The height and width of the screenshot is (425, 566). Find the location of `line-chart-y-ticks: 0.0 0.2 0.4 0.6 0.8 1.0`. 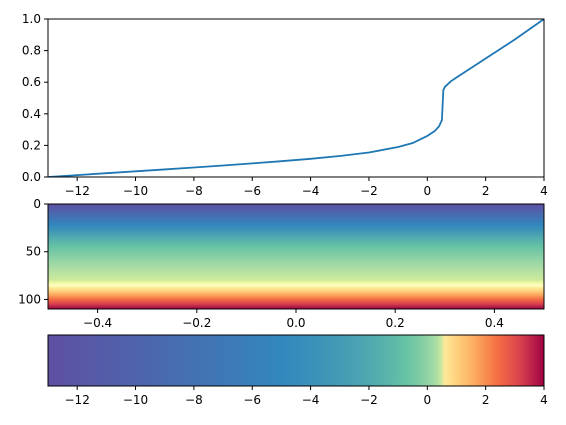

line-chart-y-ticks: 0.0 0.2 0.4 0.6 0.8 1.0 is located at coordinates (35, 98).